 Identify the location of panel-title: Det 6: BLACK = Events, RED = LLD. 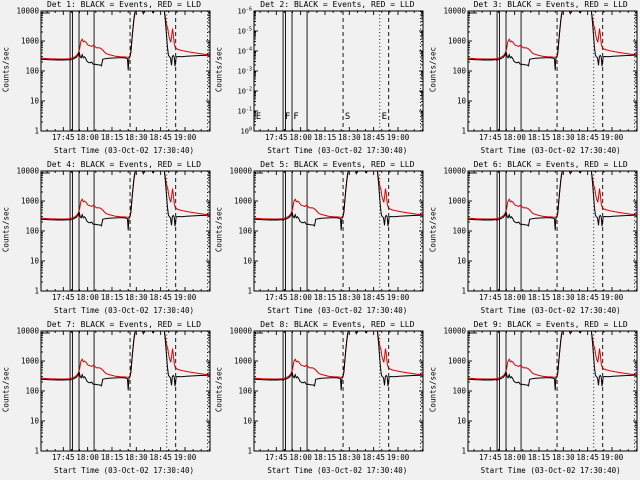
(550, 164).